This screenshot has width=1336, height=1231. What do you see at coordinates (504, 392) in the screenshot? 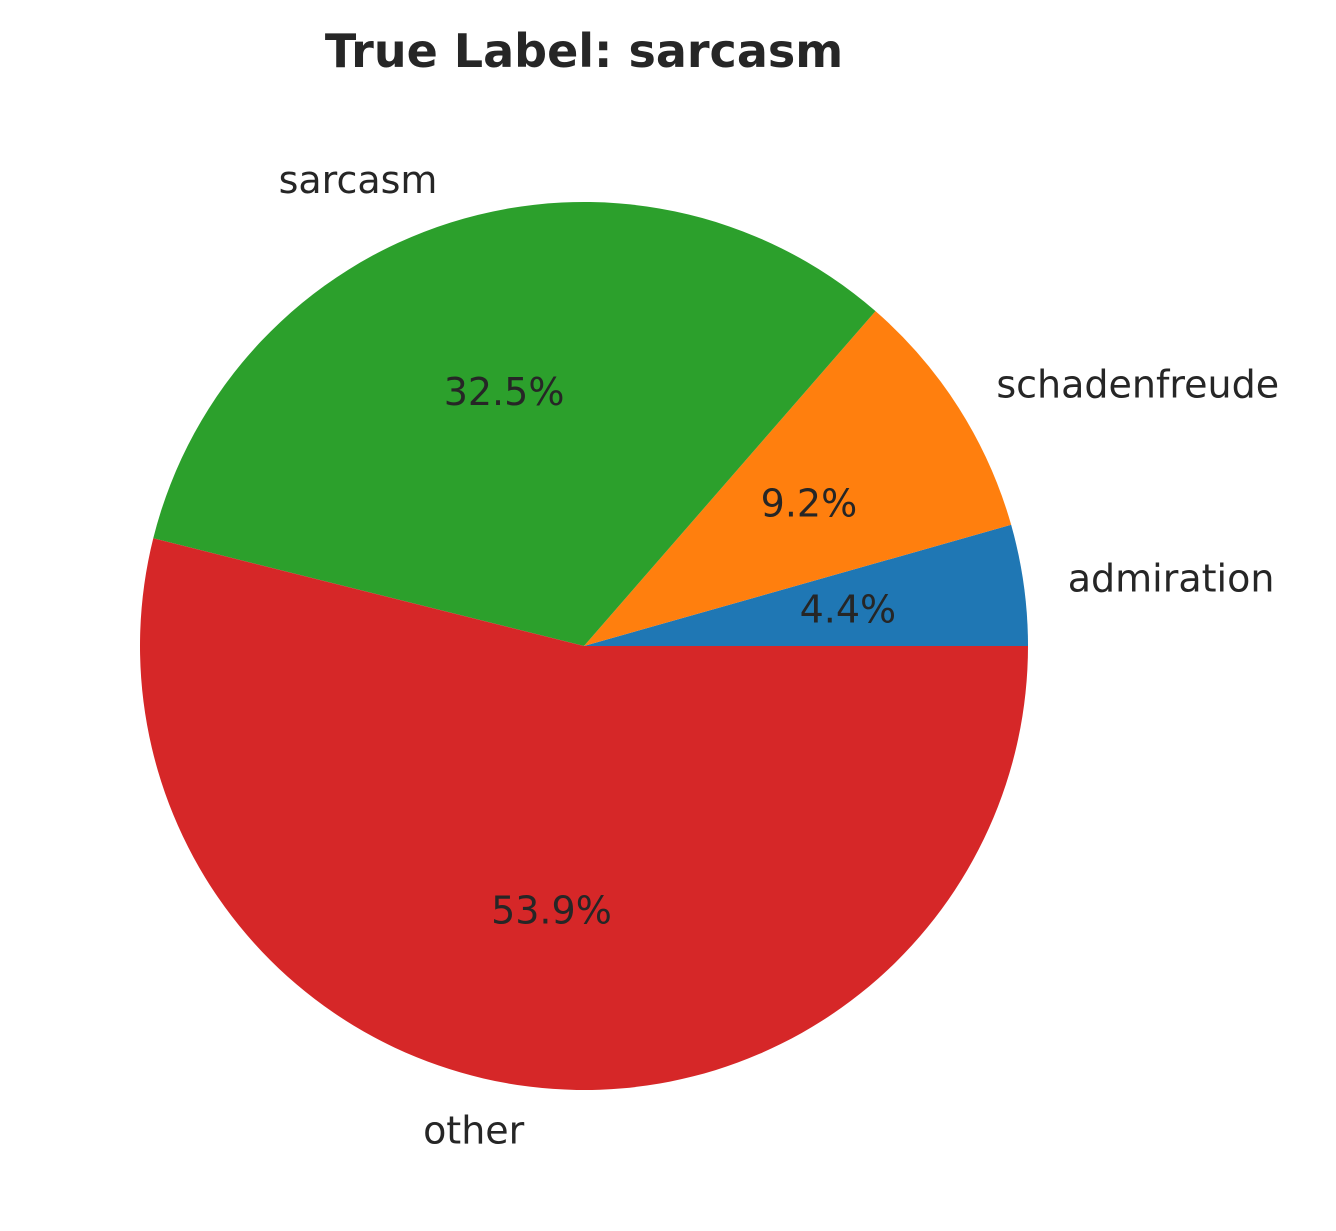
I see `pie-pct-label-sarcasm: 32.5%` at bounding box center [504, 392].